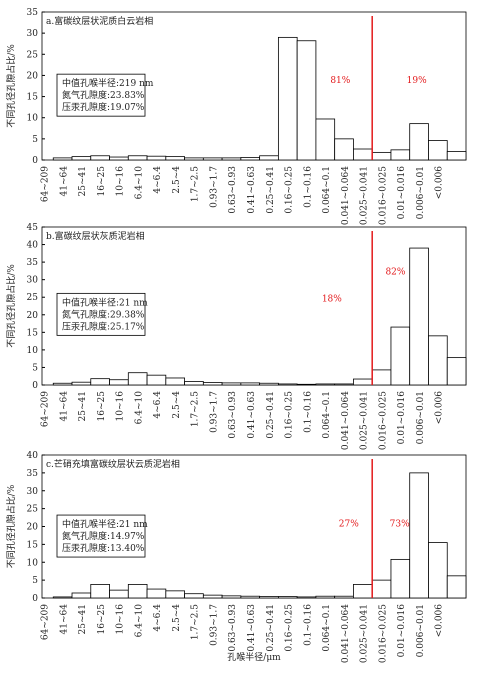 The image size is (486, 673). What do you see at coordinates (108, 83) in the screenshot?
I see `info-text: 中值孔喉半径:219 nm` at bounding box center [108, 83].